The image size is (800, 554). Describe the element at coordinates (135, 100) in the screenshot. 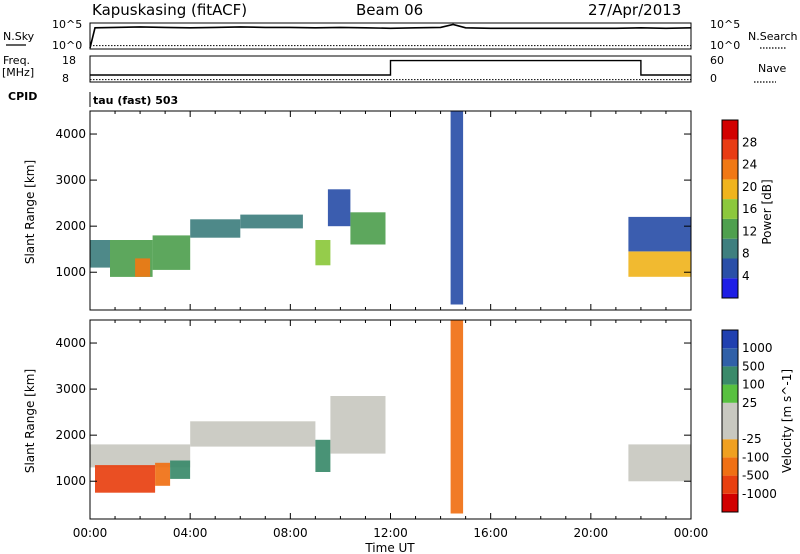

I see `mode-label: tau (fast) 503` at that location.